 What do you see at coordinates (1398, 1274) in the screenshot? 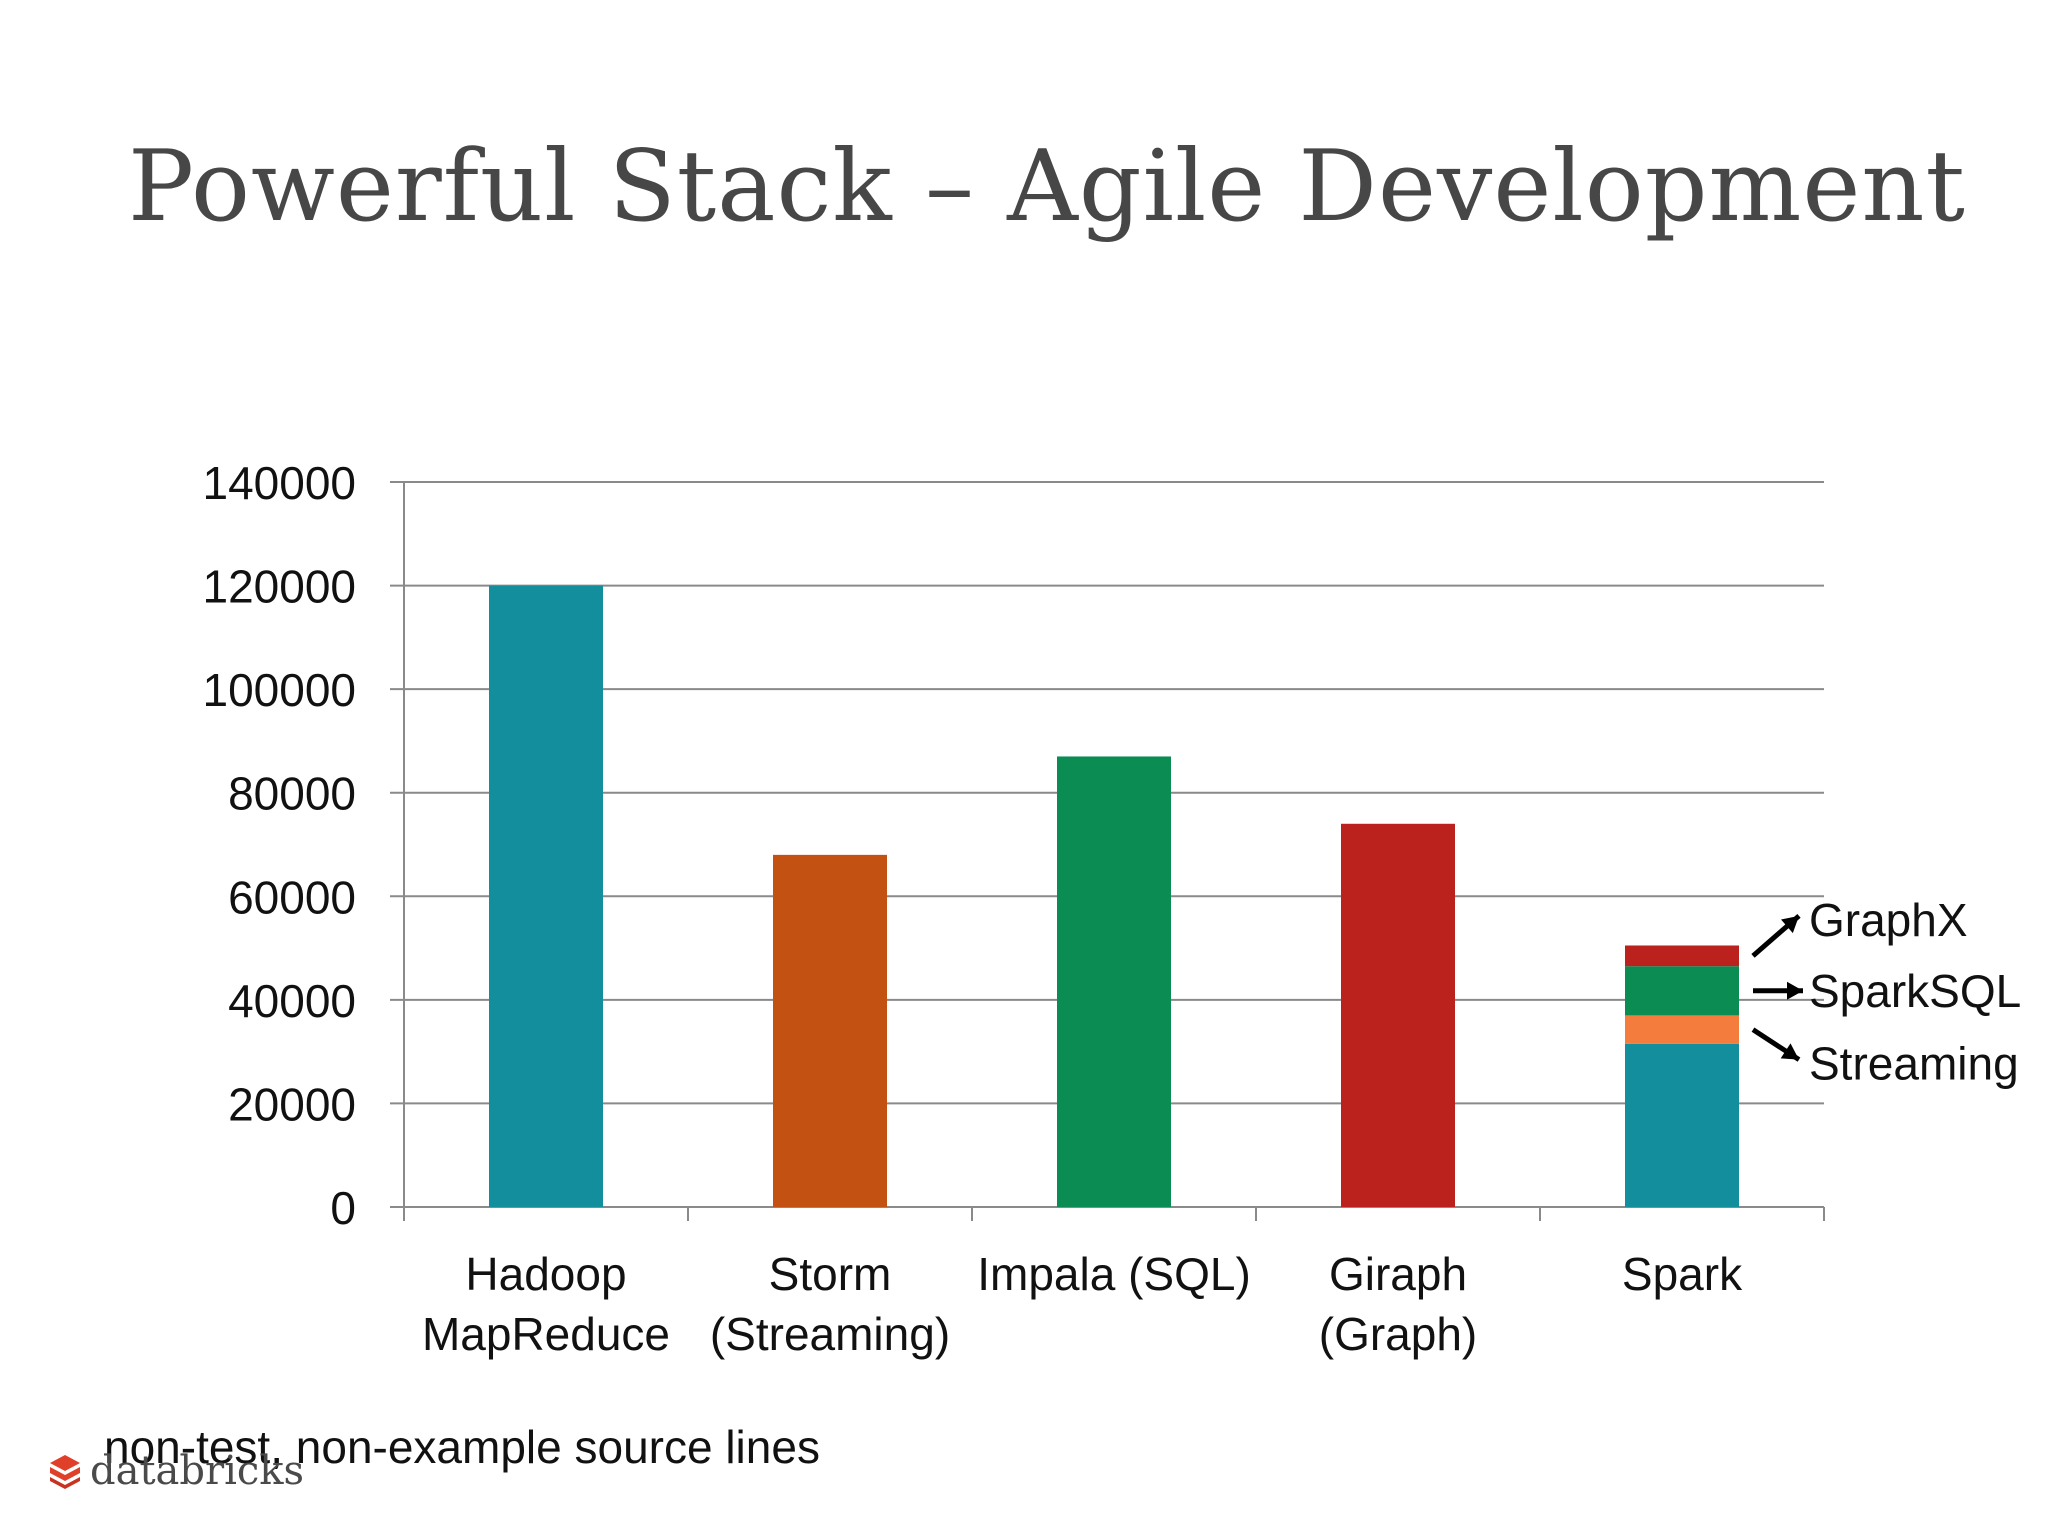
I see `x-category-label: Giraph` at bounding box center [1398, 1274].